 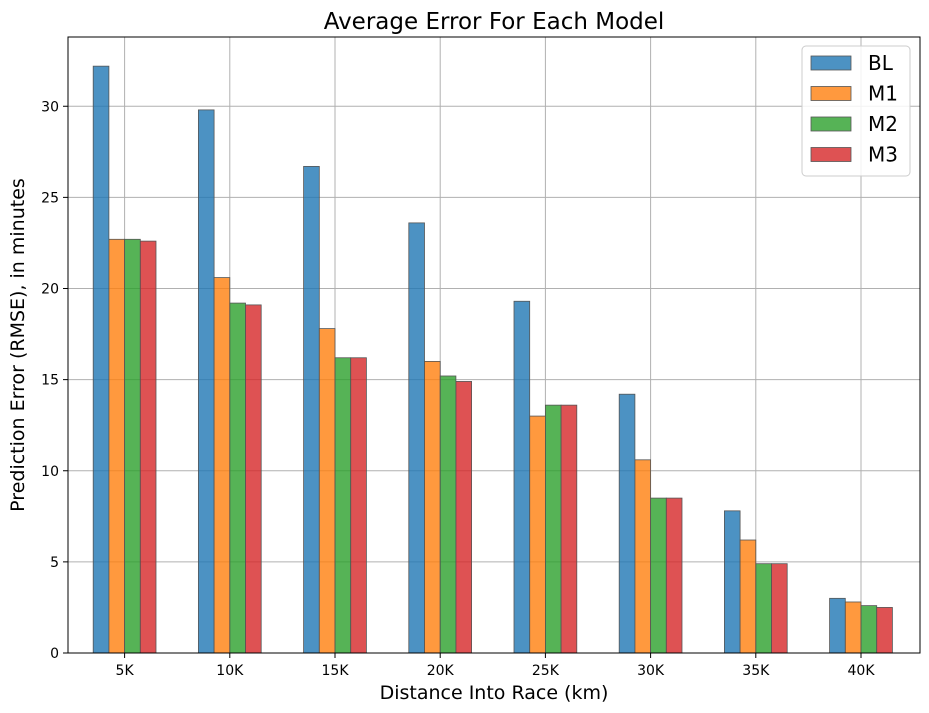 I want to click on bar-m2-10k, so click(x=237, y=478).